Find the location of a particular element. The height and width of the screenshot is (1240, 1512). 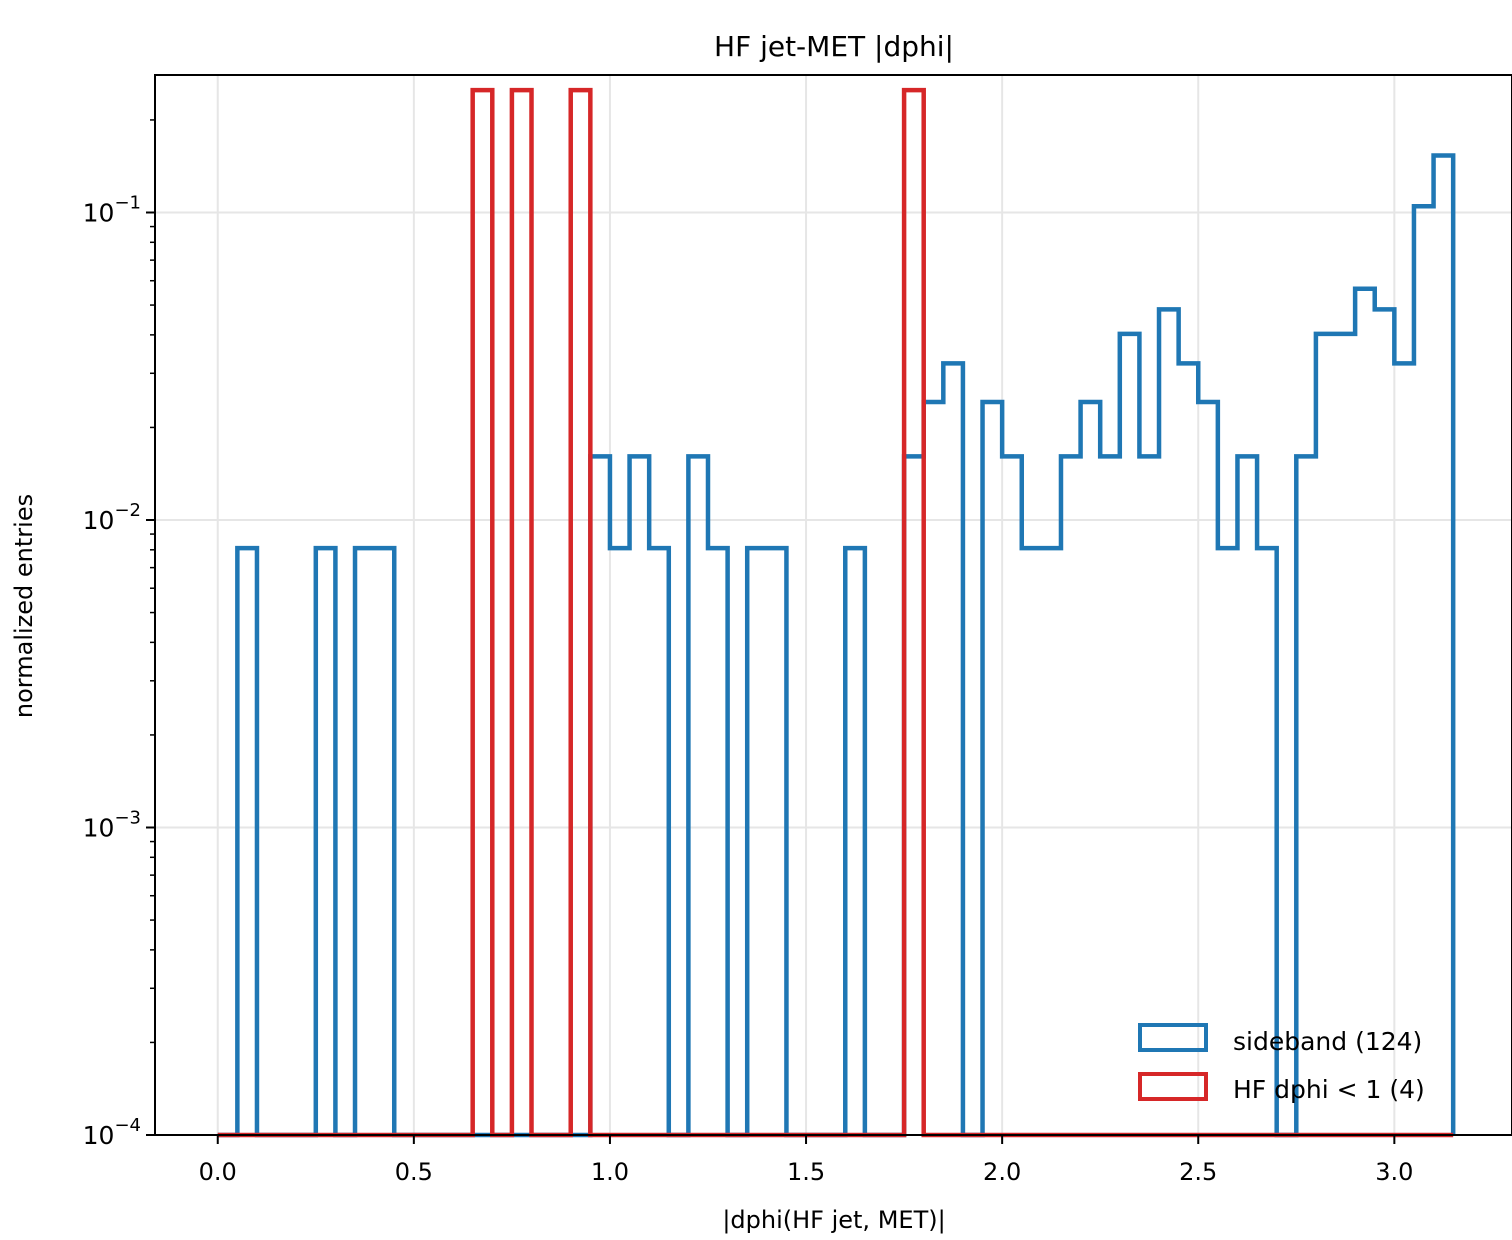

chart-title: HF jet-MET |dphi| is located at coordinates (834, 46).